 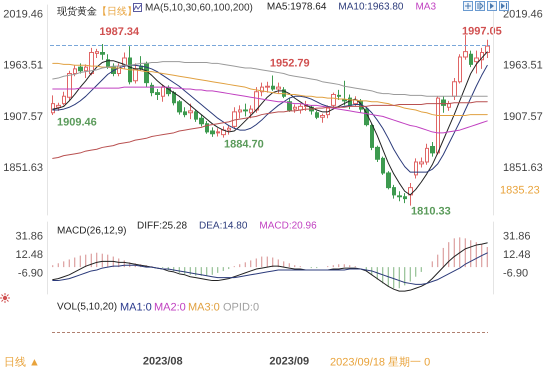 What do you see at coordinates (290, 63) in the screenshot?
I see `annotation: 1952.79` at bounding box center [290, 63].